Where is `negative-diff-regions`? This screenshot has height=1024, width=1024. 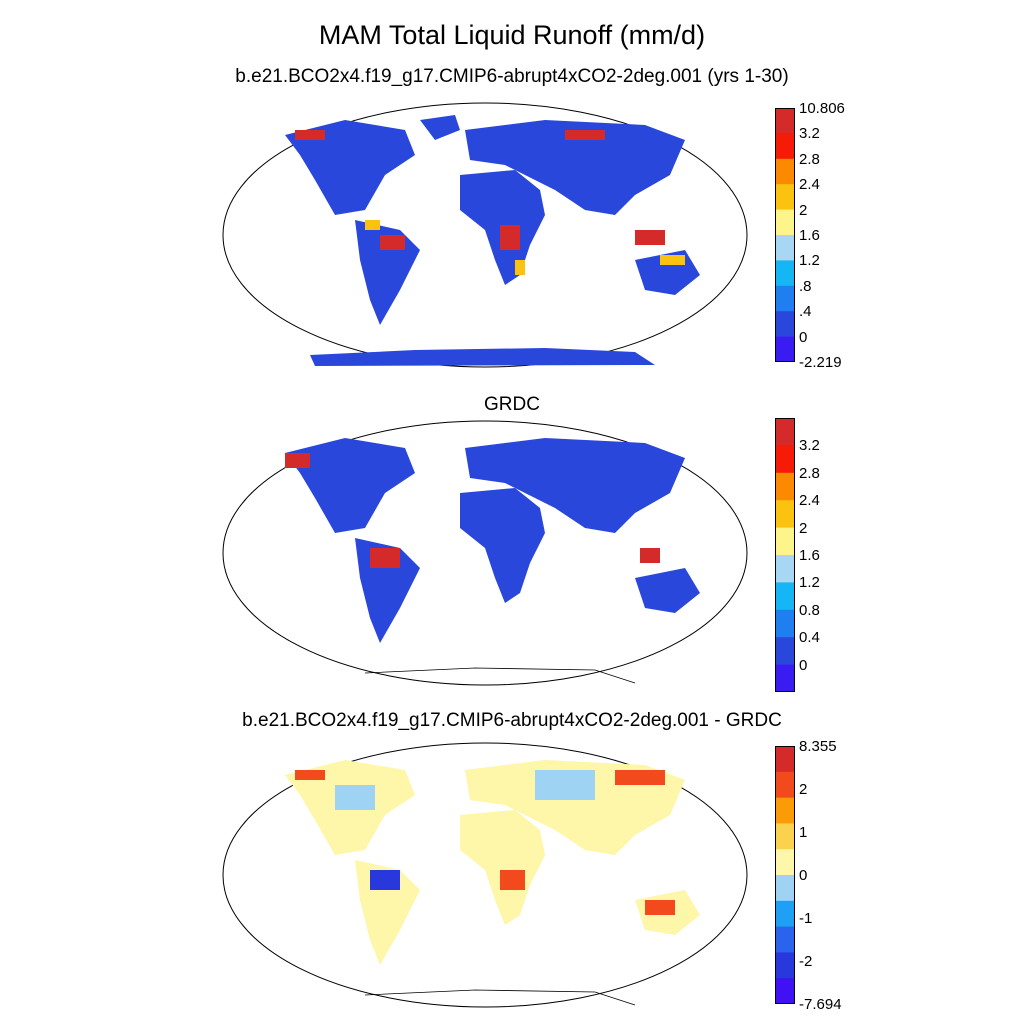 negative-diff-regions is located at coordinates (385, 880).